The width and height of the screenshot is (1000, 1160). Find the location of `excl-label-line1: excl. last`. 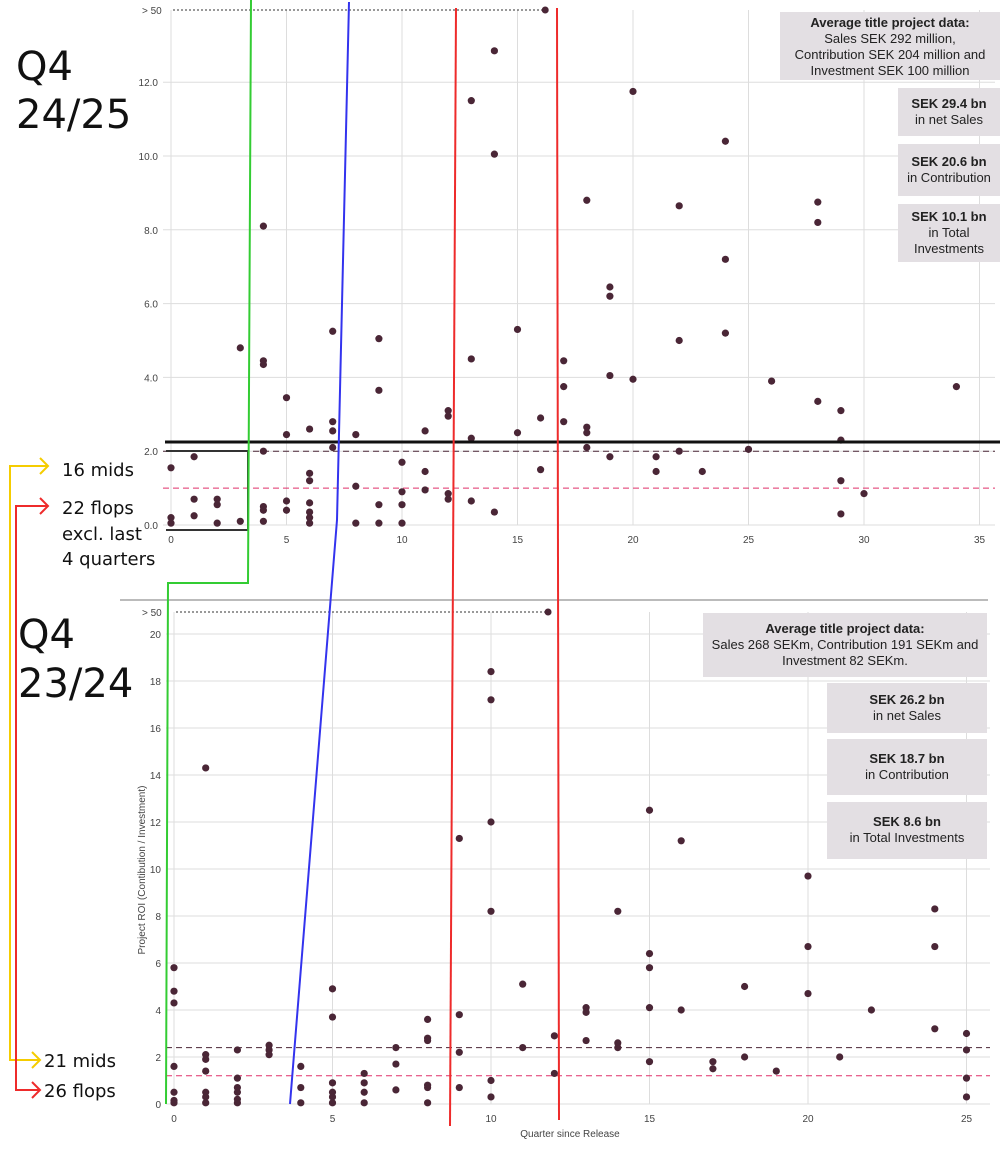

excl-label-line1: excl. last is located at coordinates (102, 534).